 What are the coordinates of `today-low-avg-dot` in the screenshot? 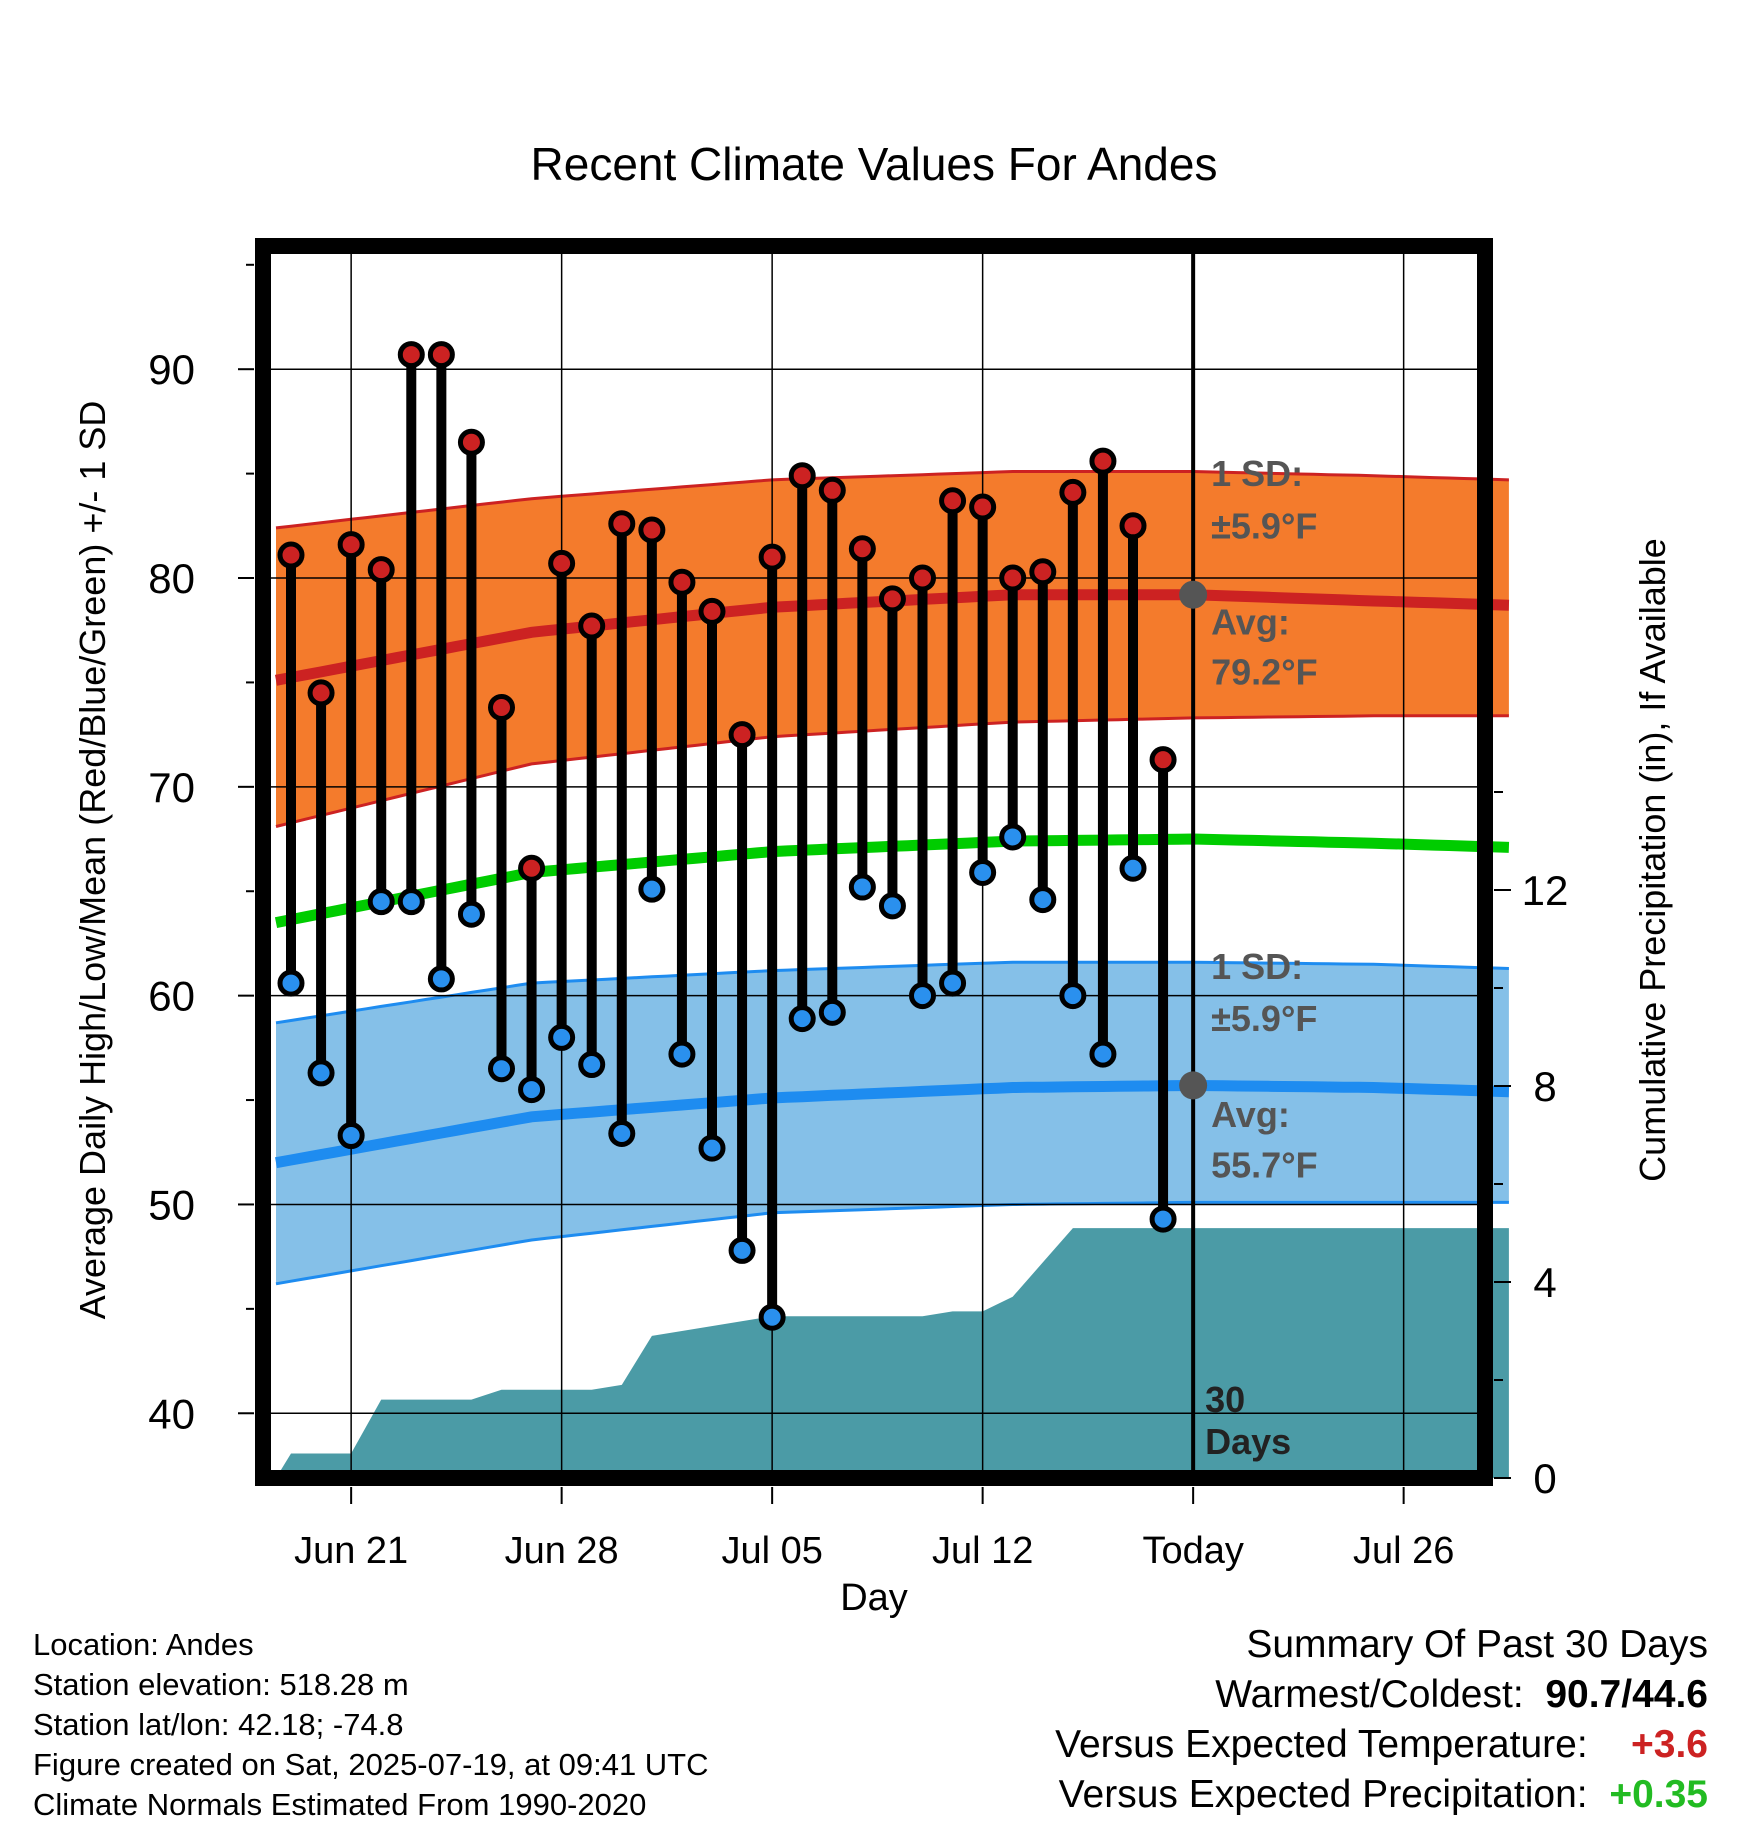 It's located at (1193, 1085).